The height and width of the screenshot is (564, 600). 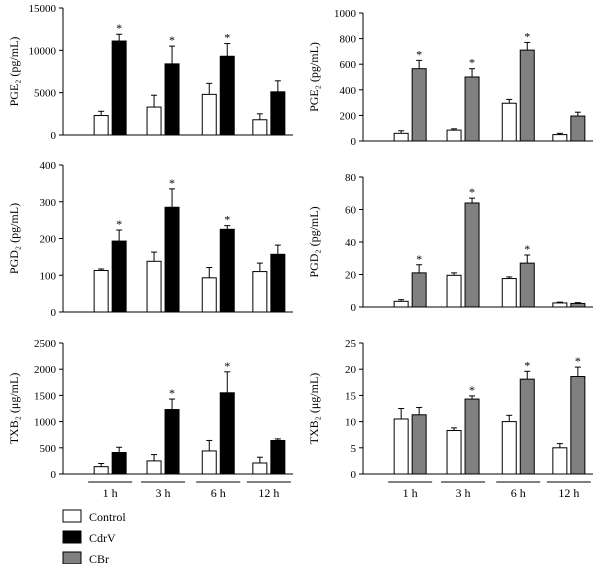 I want to click on legend-label-cbr: CBr, so click(x=99, y=558).